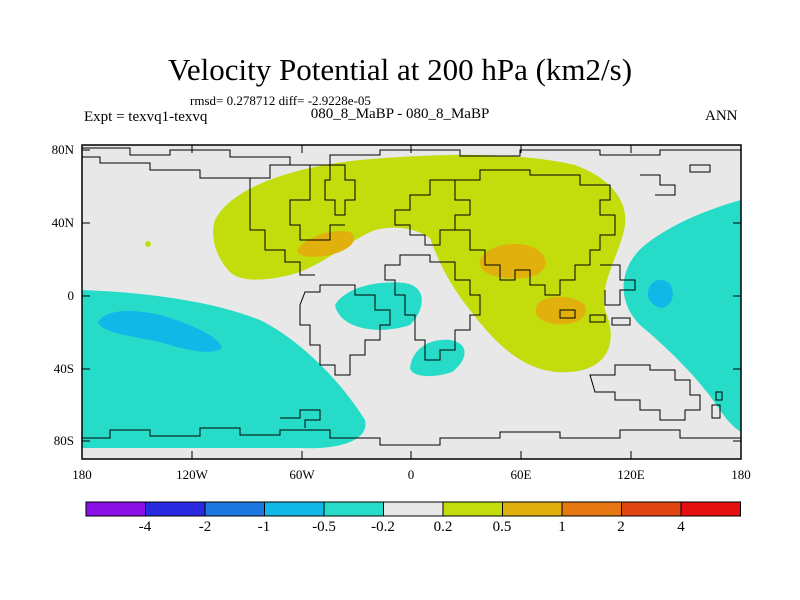 This screenshot has height=600, width=800. What do you see at coordinates (535, 232) in the screenshot?
I see `coast-asia` at bounding box center [535, 232].